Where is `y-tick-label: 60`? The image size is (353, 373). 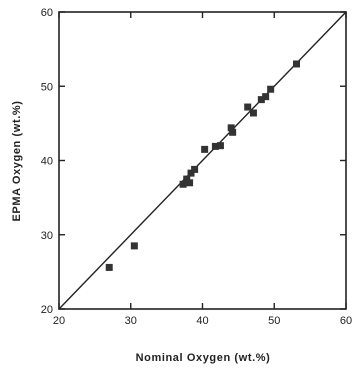 y-tick-label: 60 is located at coordinates (47, 13).